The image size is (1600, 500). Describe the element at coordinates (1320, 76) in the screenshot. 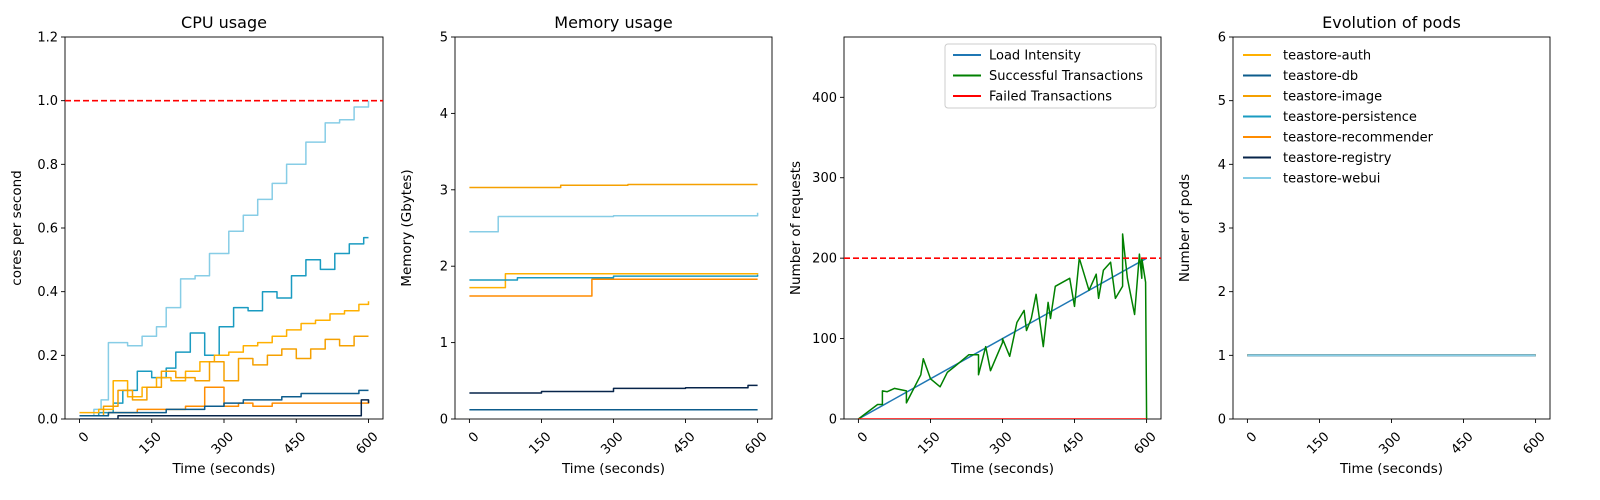

I see `legend-label: teastore-db` at that location.